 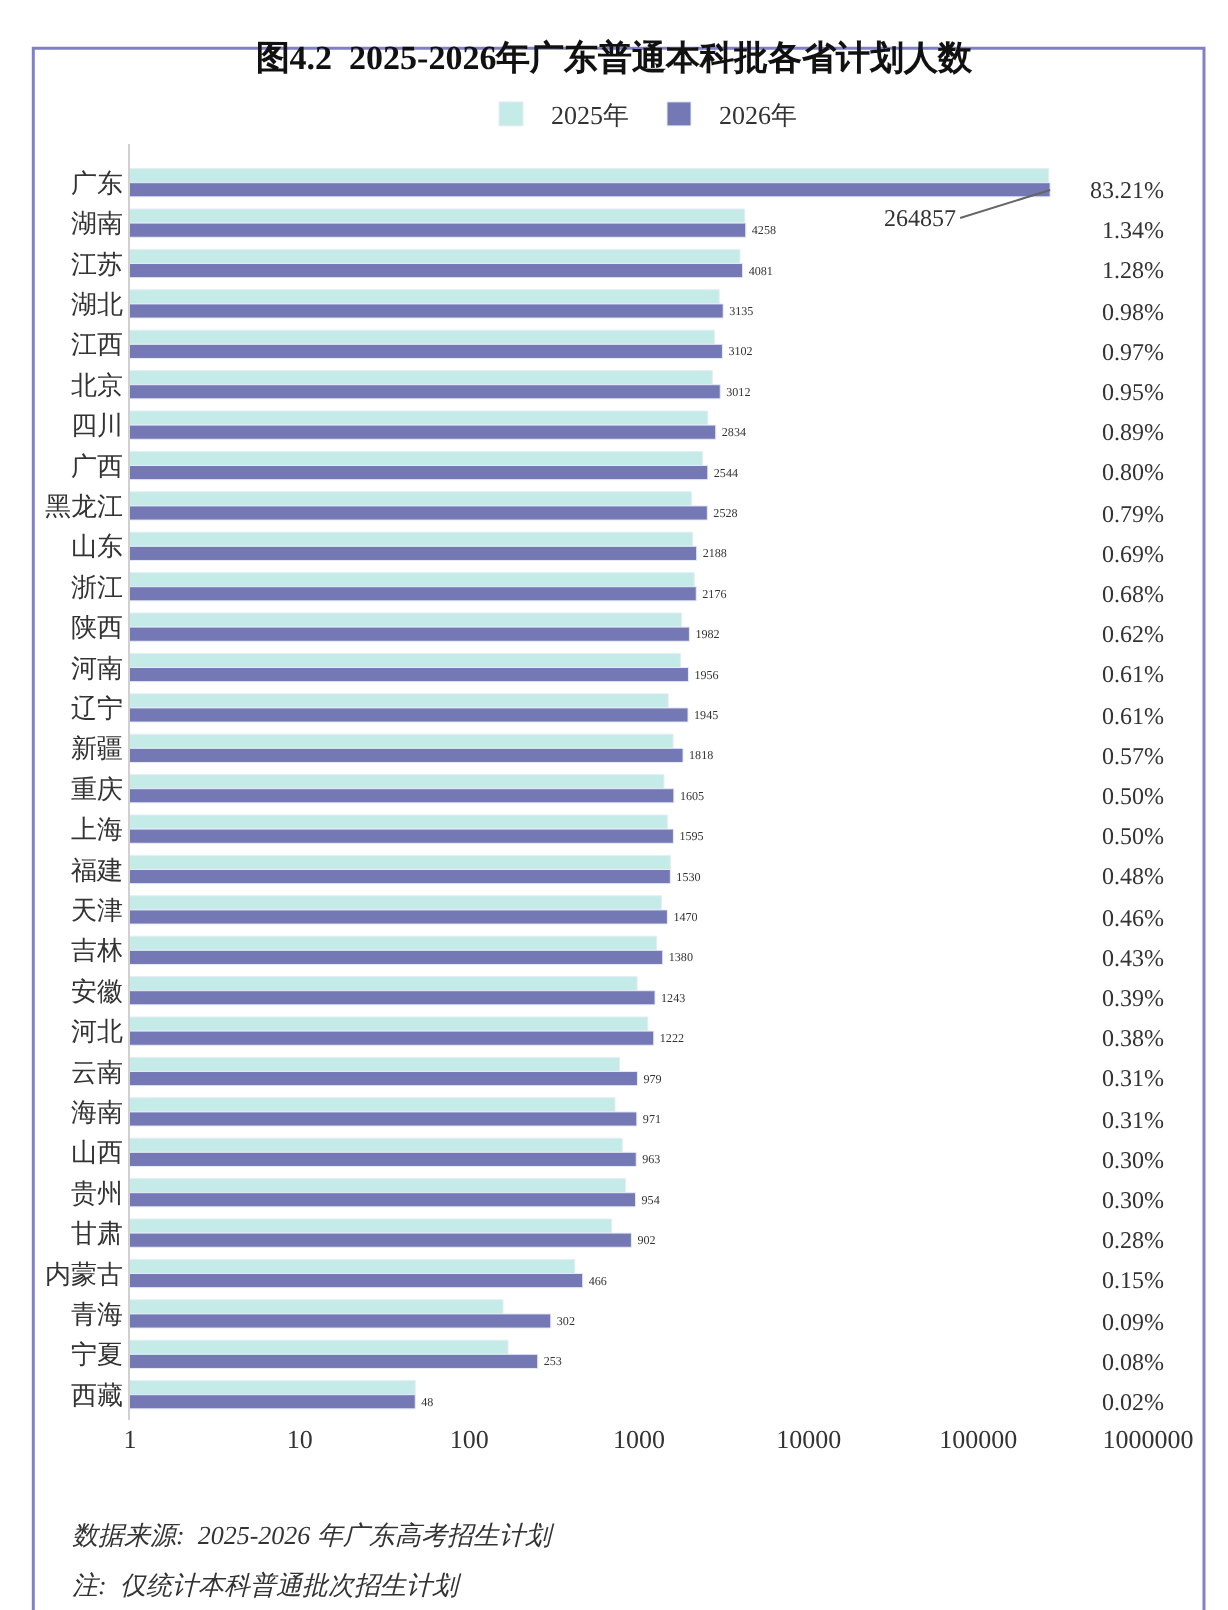 I want to click on x-tick-label: 10, so click(x=299, y=1439).